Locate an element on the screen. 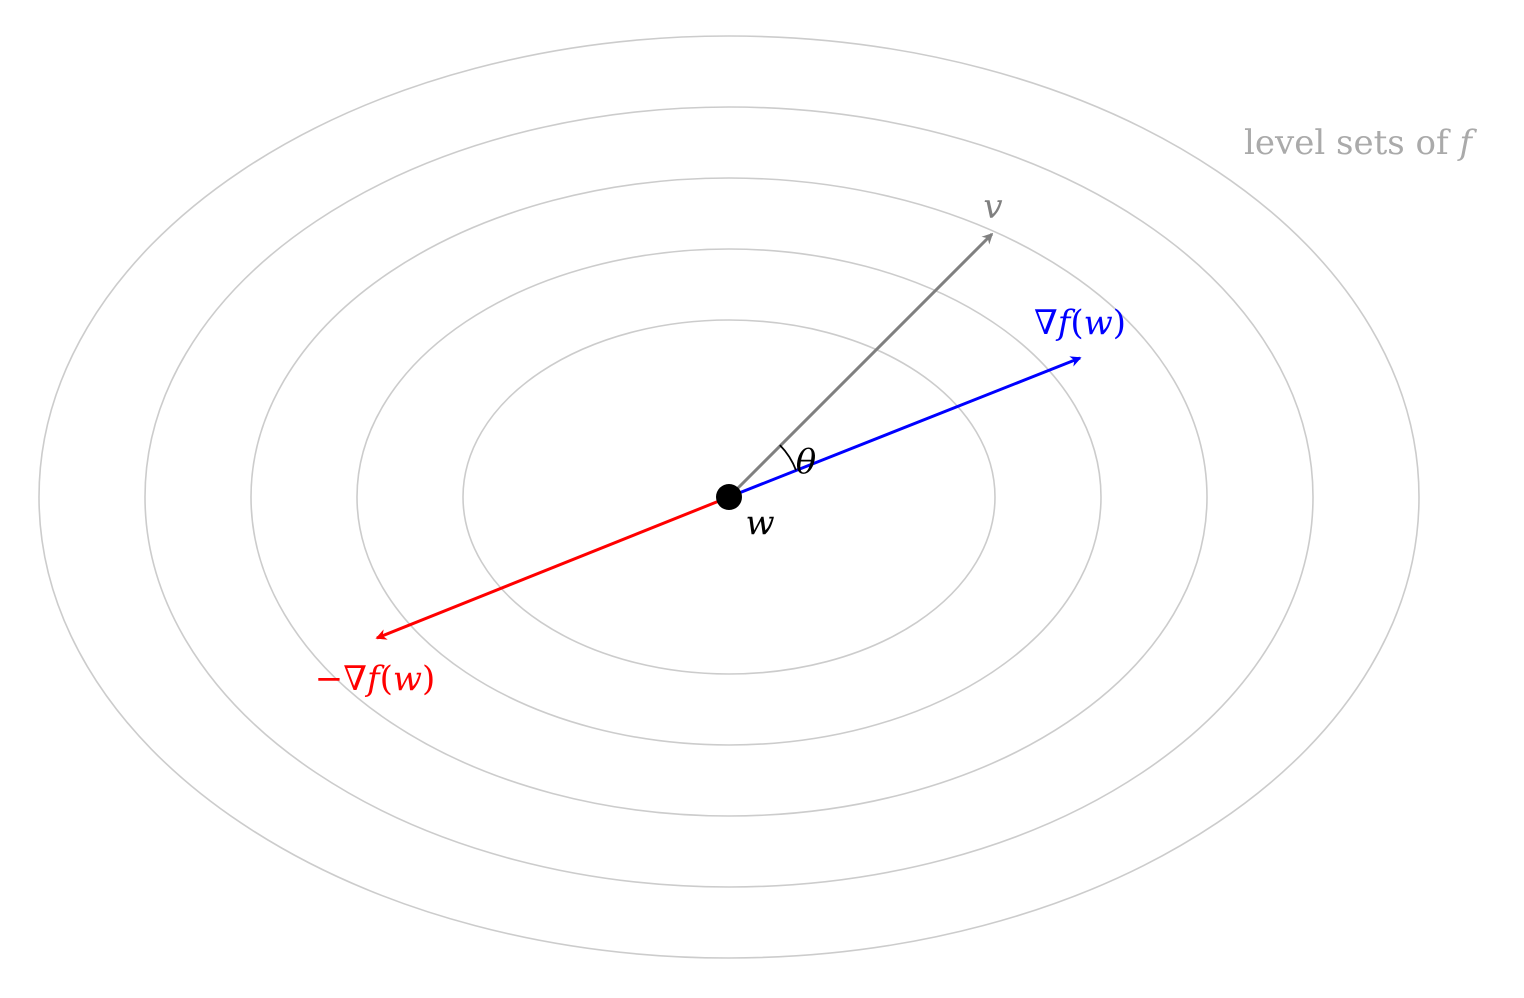 This screenshot has width=1524, height=998. angle-theta-label: θ is located at coordinates (806, 462).